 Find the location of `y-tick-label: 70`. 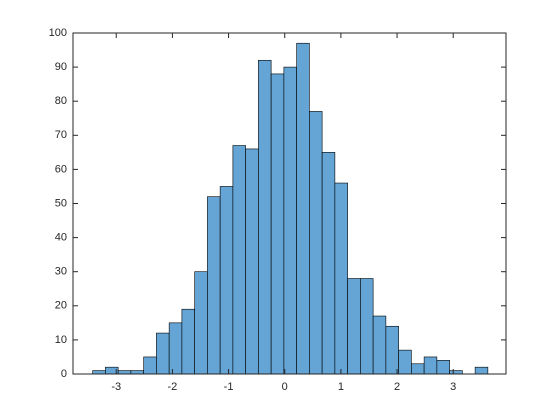

y-tick-label: 70 is located at coordinates (61, 135).